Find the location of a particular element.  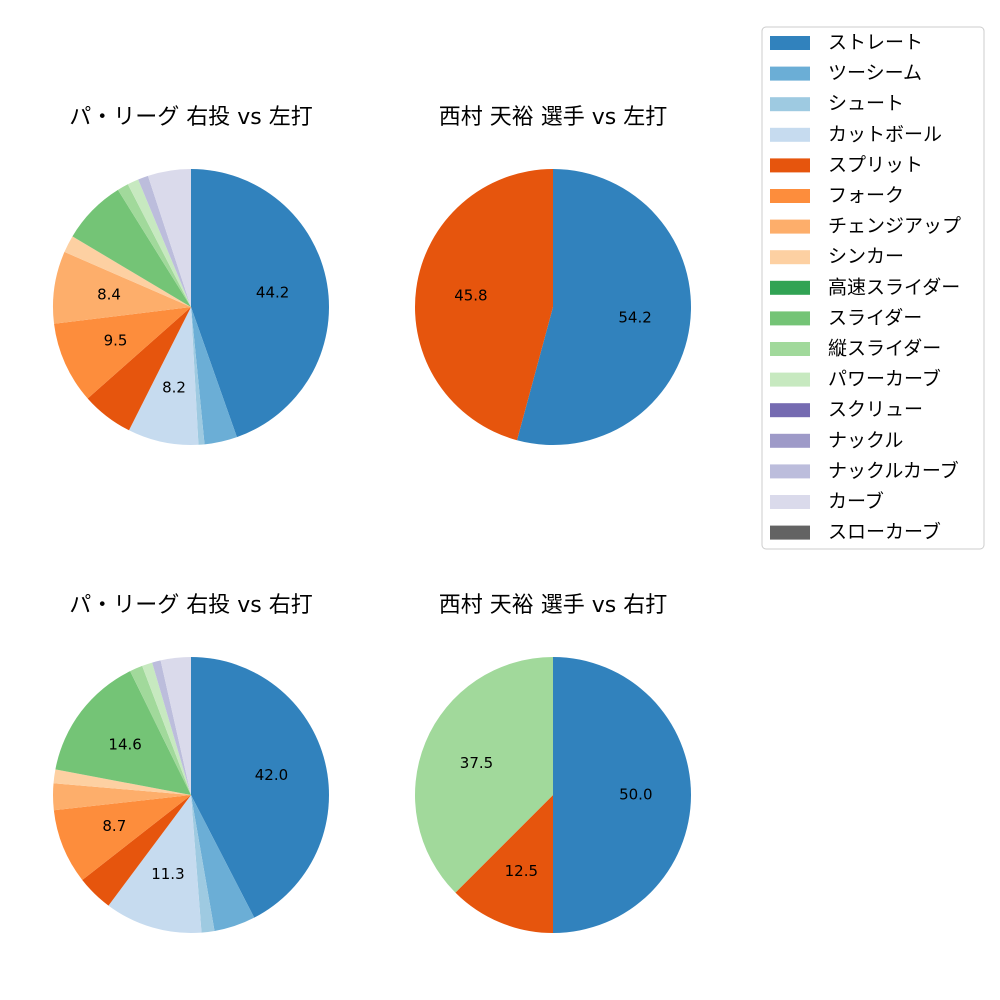

pie-chart-3: パ・リーグ 右投 vs 右打 42.0 11.3 8.7 14.6 is located at coordinates (191, 763).